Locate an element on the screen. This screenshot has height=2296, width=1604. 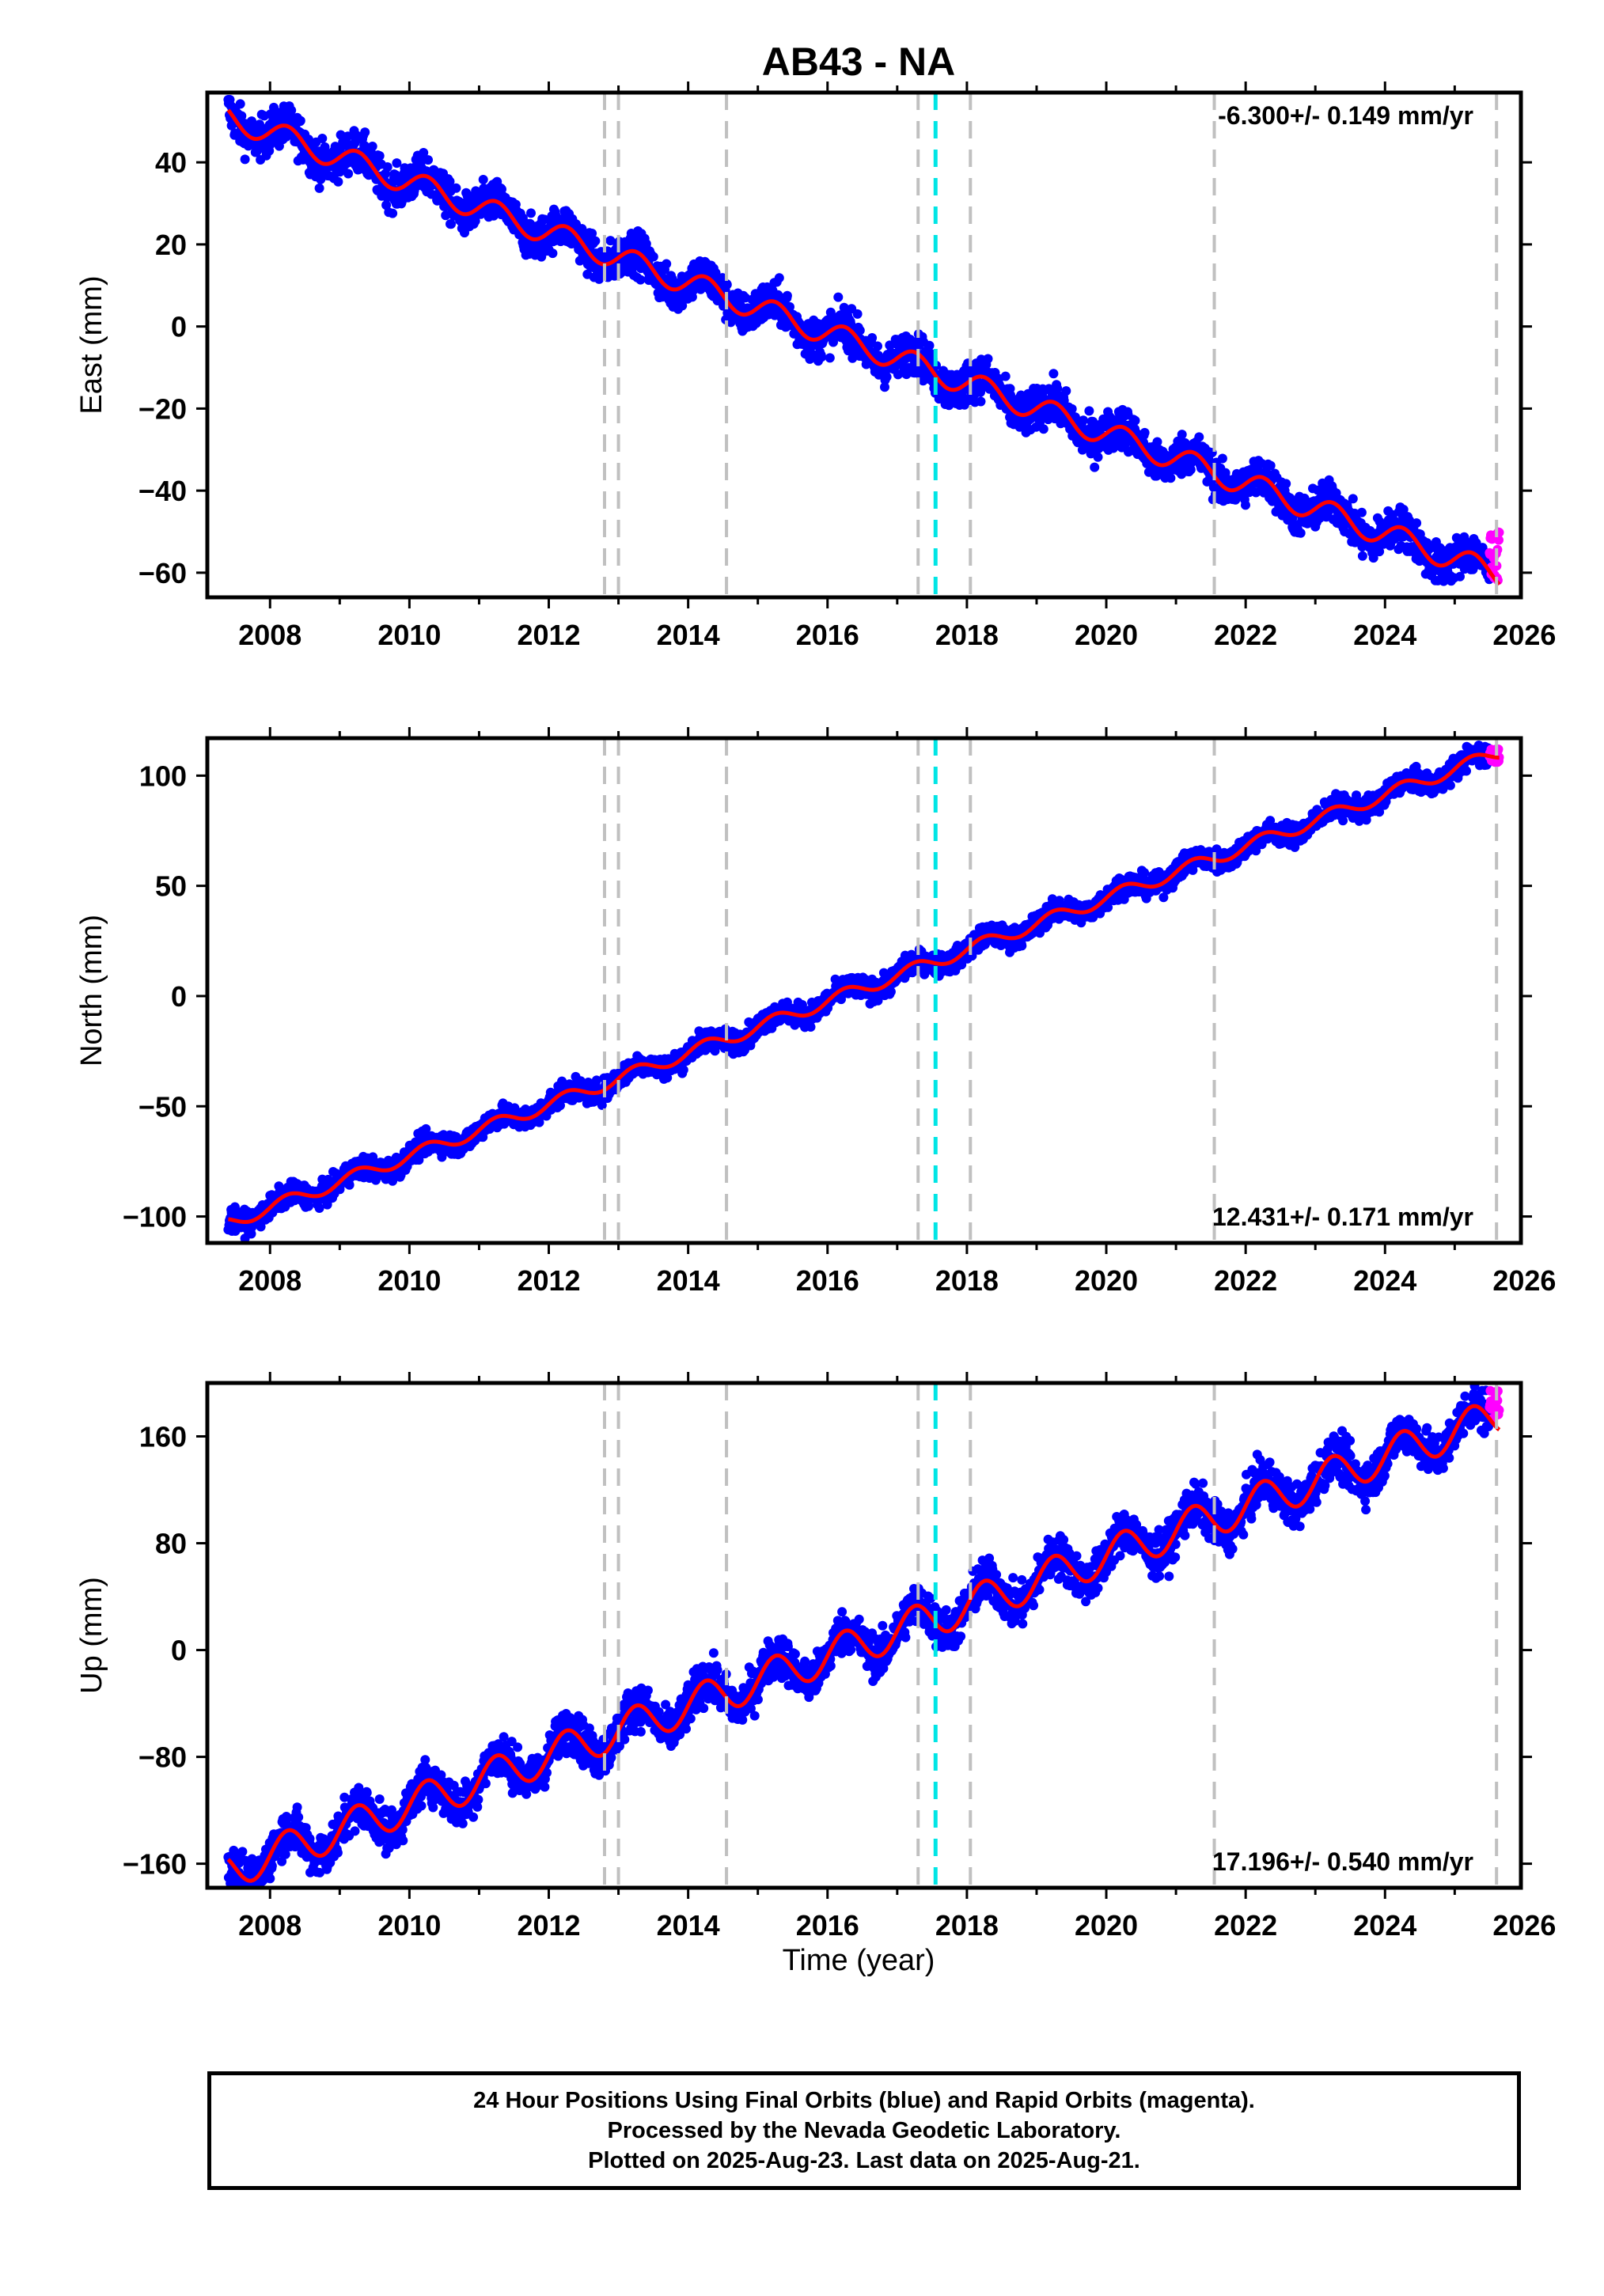
y-tick-label: 40 is located at coordinates (171, 163).